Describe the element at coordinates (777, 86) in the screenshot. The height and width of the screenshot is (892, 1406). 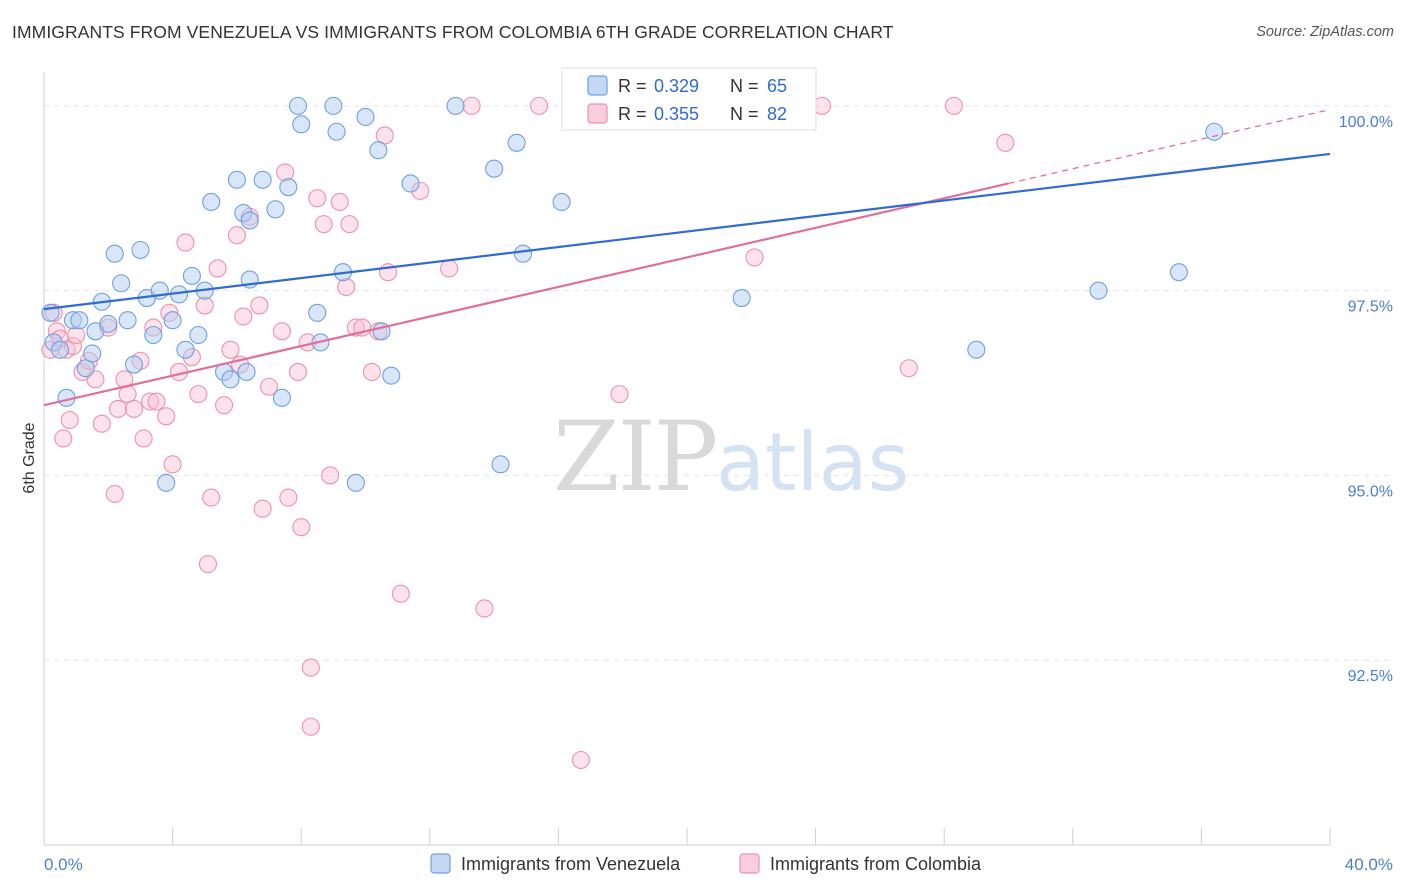
I see `legend-n-value-venezuela: 65` at that location.